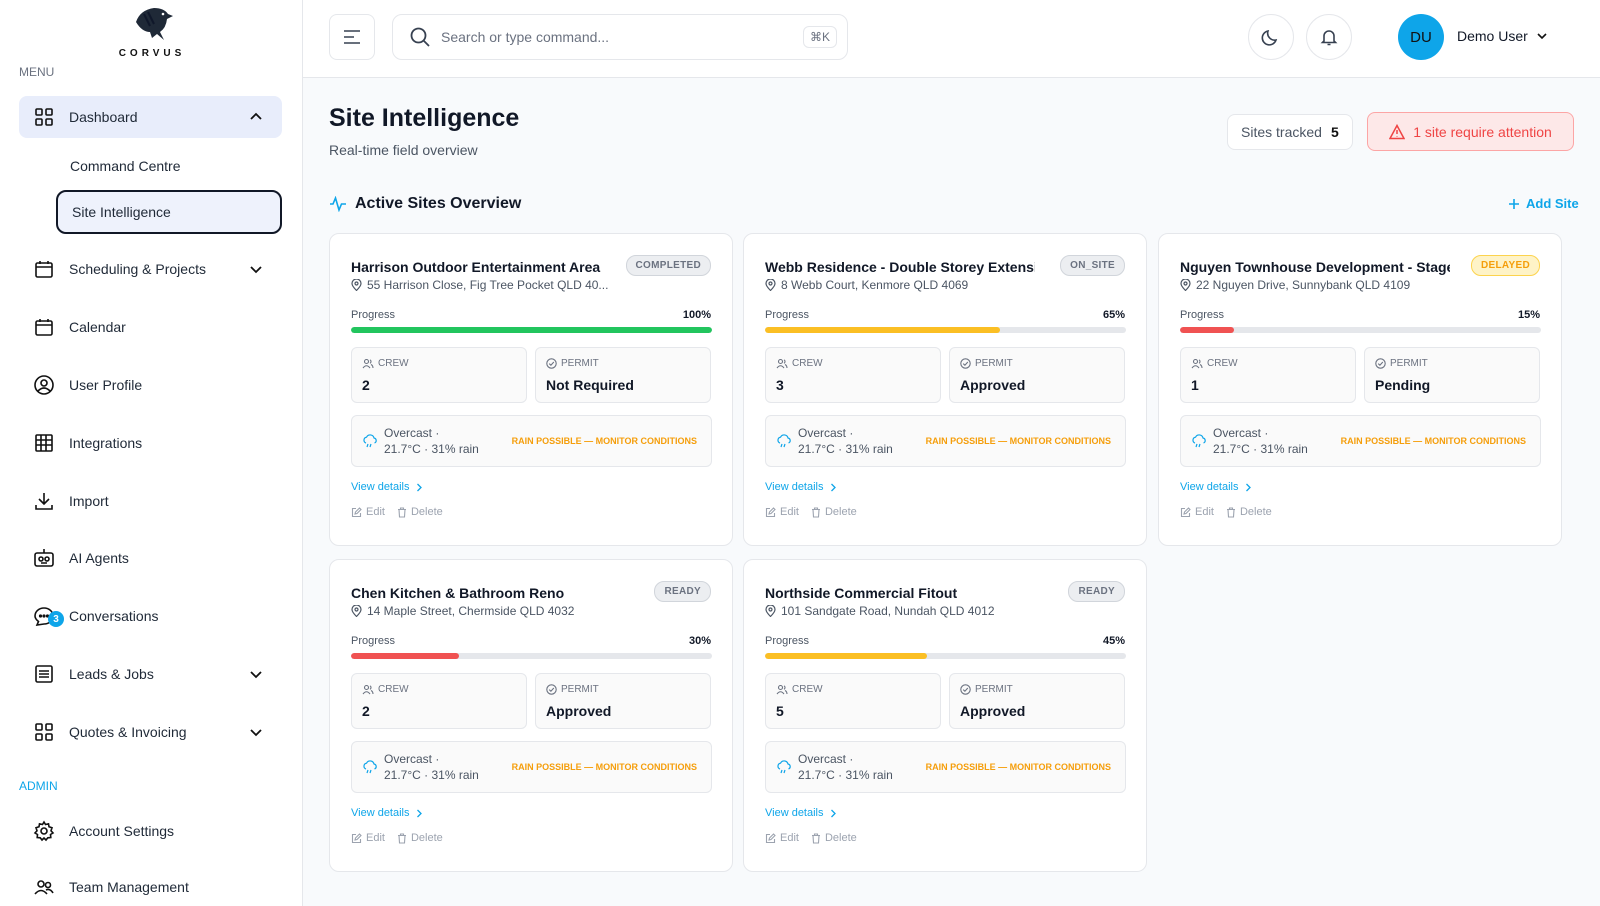 This screenshot has height=906, width=1600. What do you see at coordinates (833, 813) in the screenshot?
I see `chevron-right-icon` at bounding box center [833, 813].